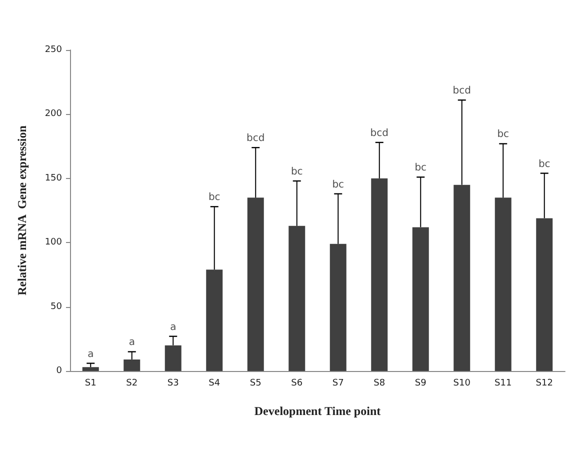 This screenshot has width=587, height=459. Describe the element at coordinates (59, 371) in the screenshot. I see `y-tick-label: 0` at that location.